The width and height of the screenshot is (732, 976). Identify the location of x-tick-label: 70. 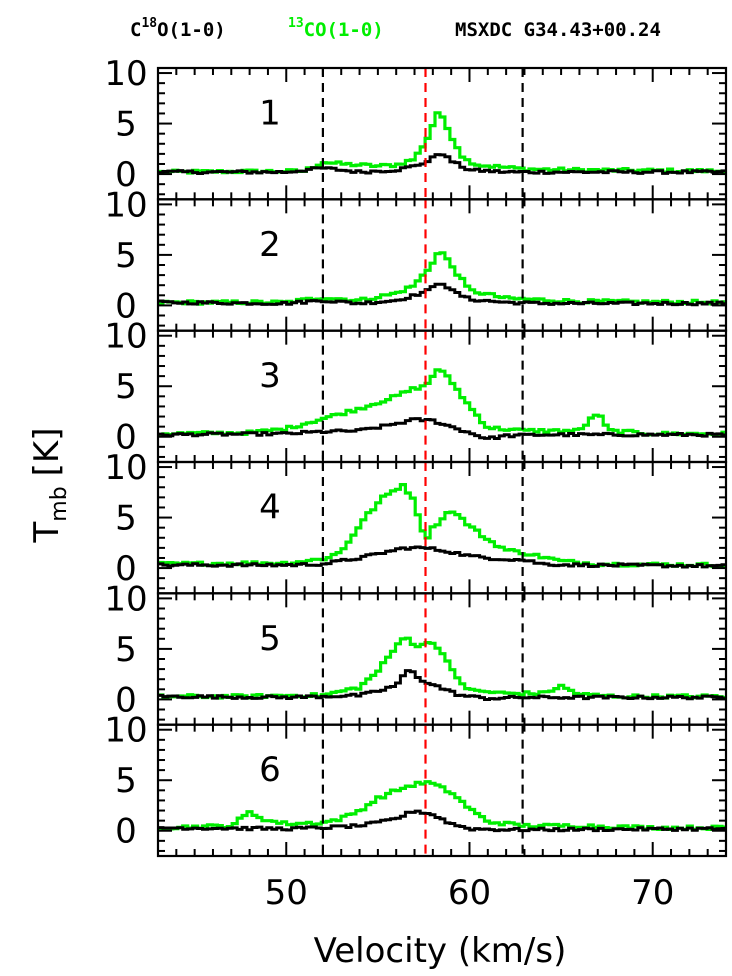
(652, 893).